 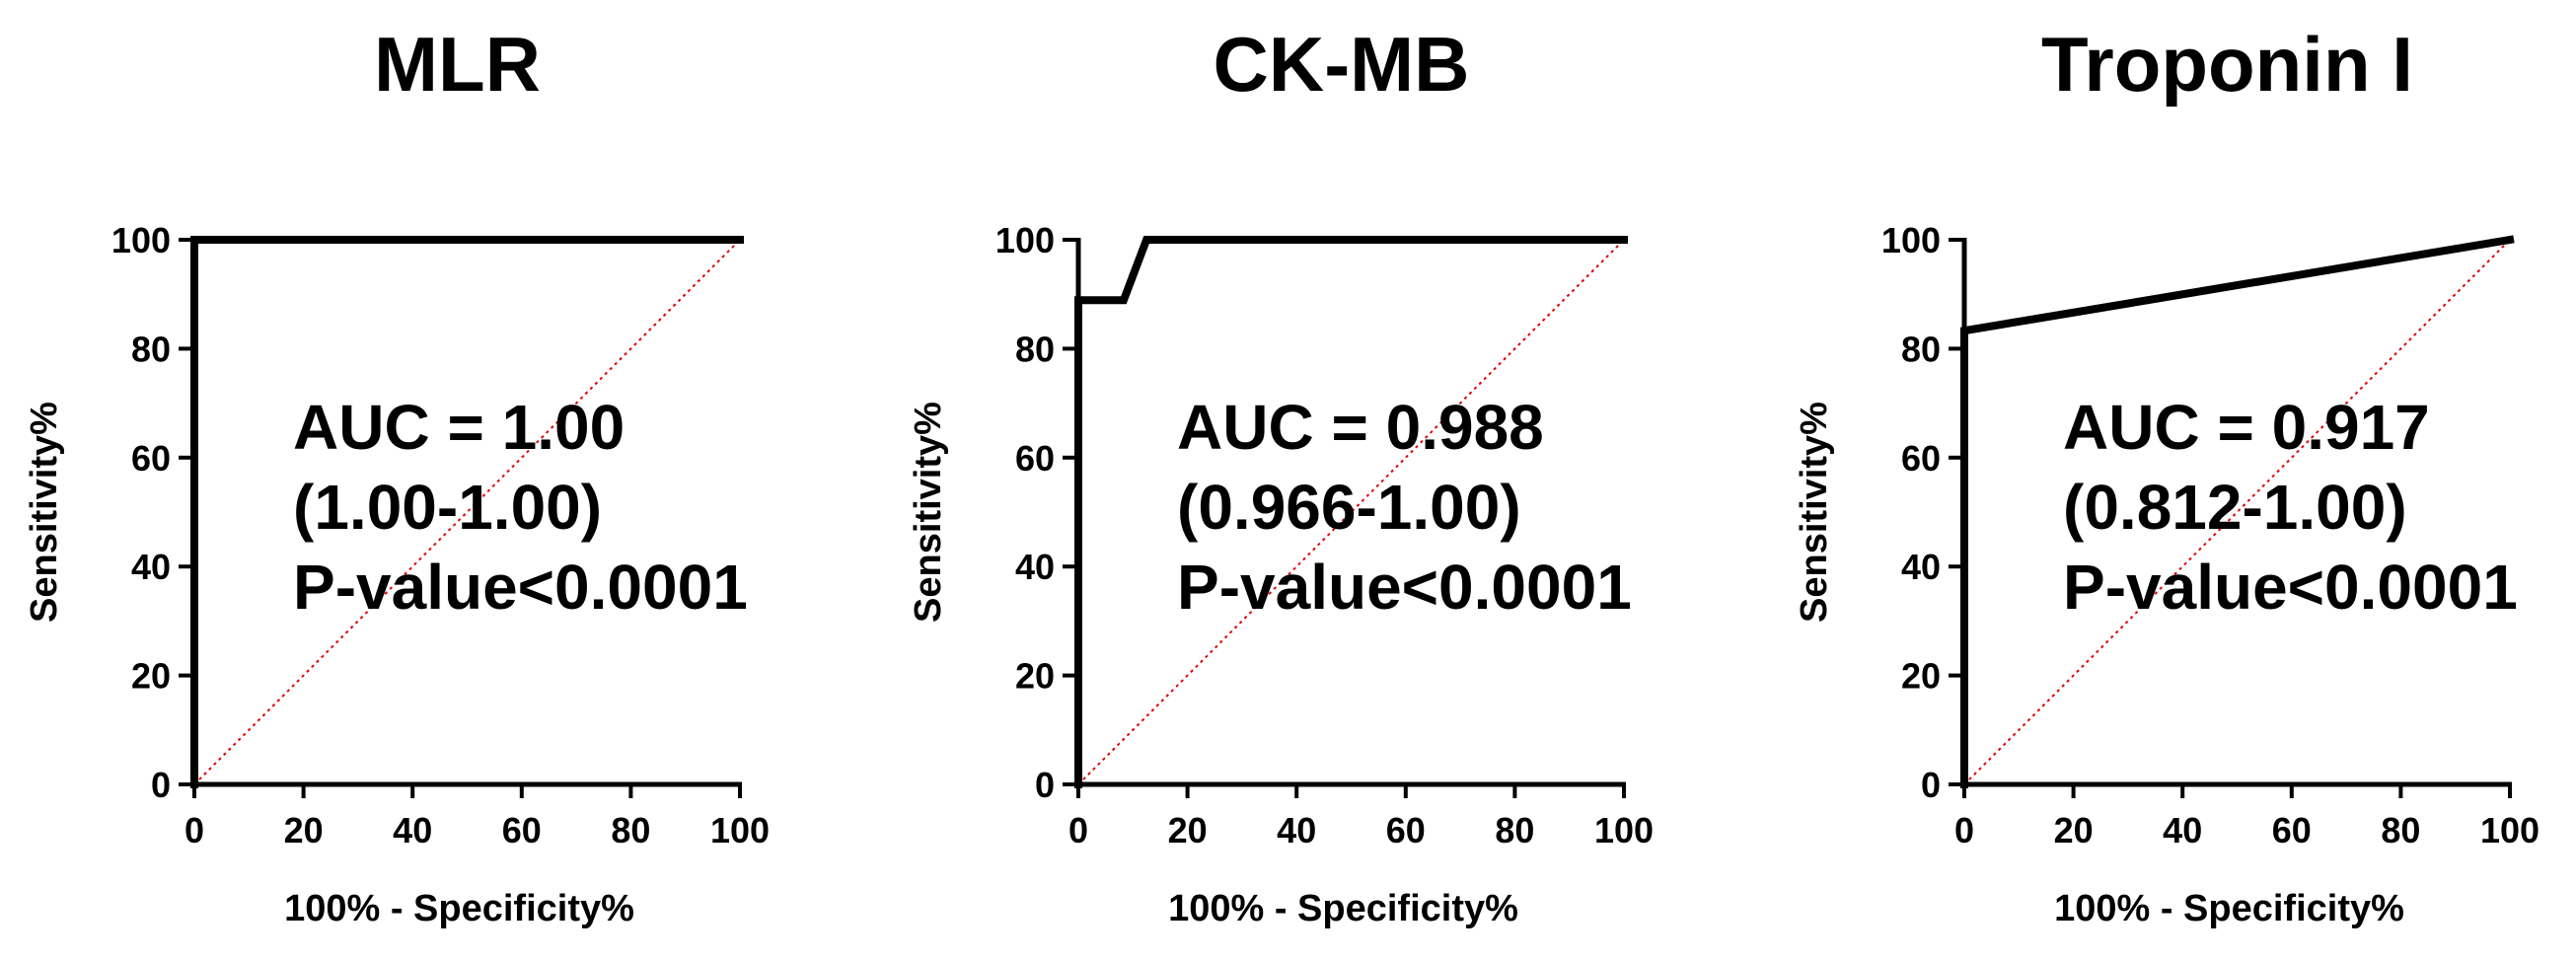 What do you see at coordinates (457, 65) in the screenshot?
I see `chart-title: MLR` at bounding box center [457, 65].